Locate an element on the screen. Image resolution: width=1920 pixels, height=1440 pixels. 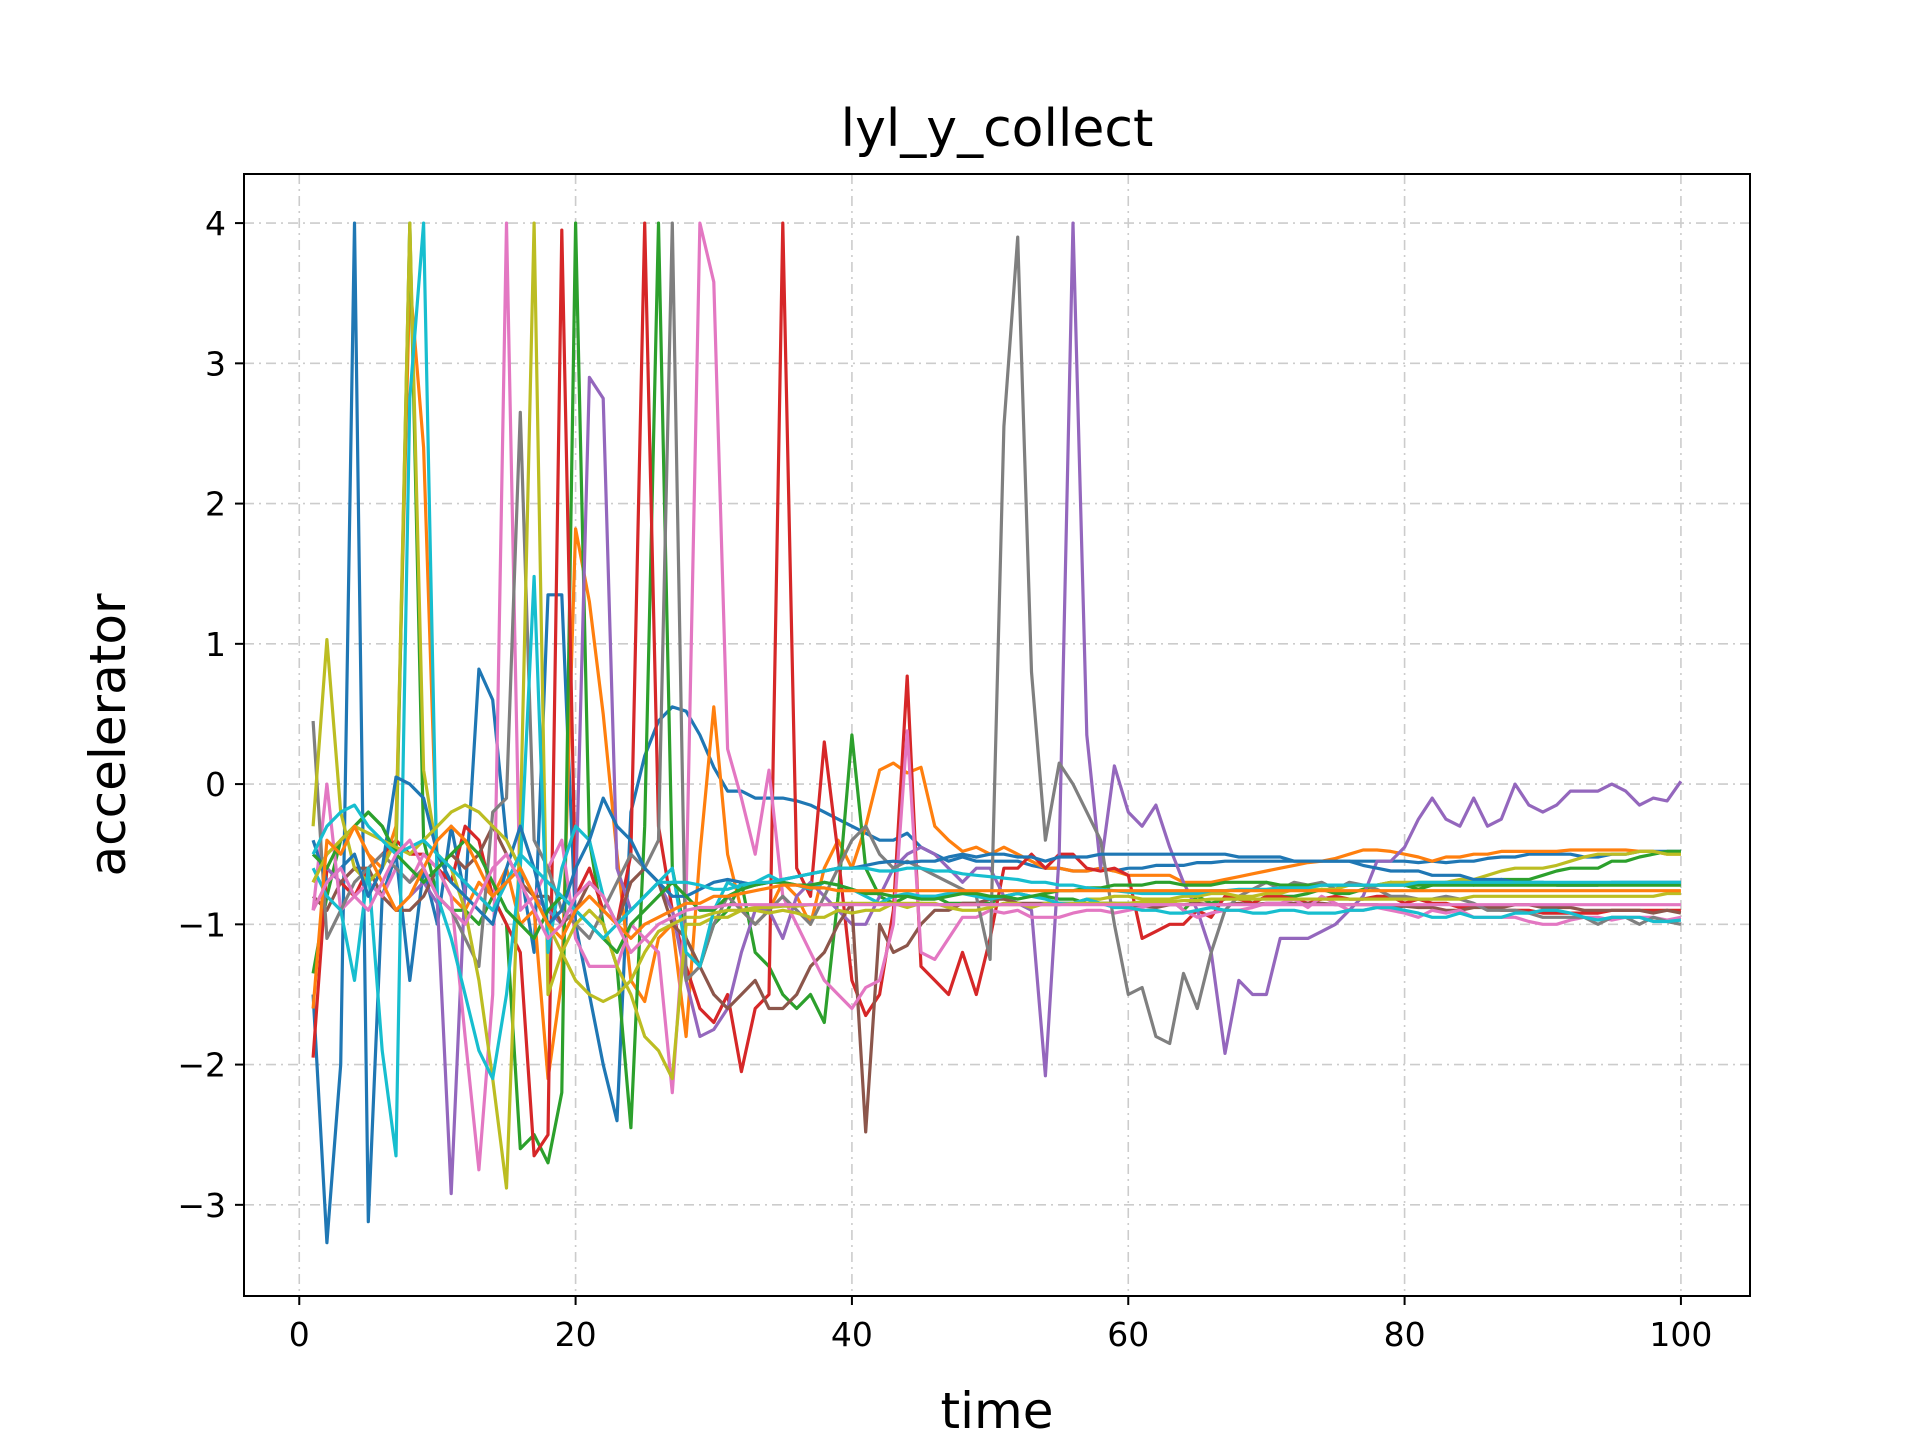
x-tick-label-5: 100 is located at coordinates (1680, 1334).